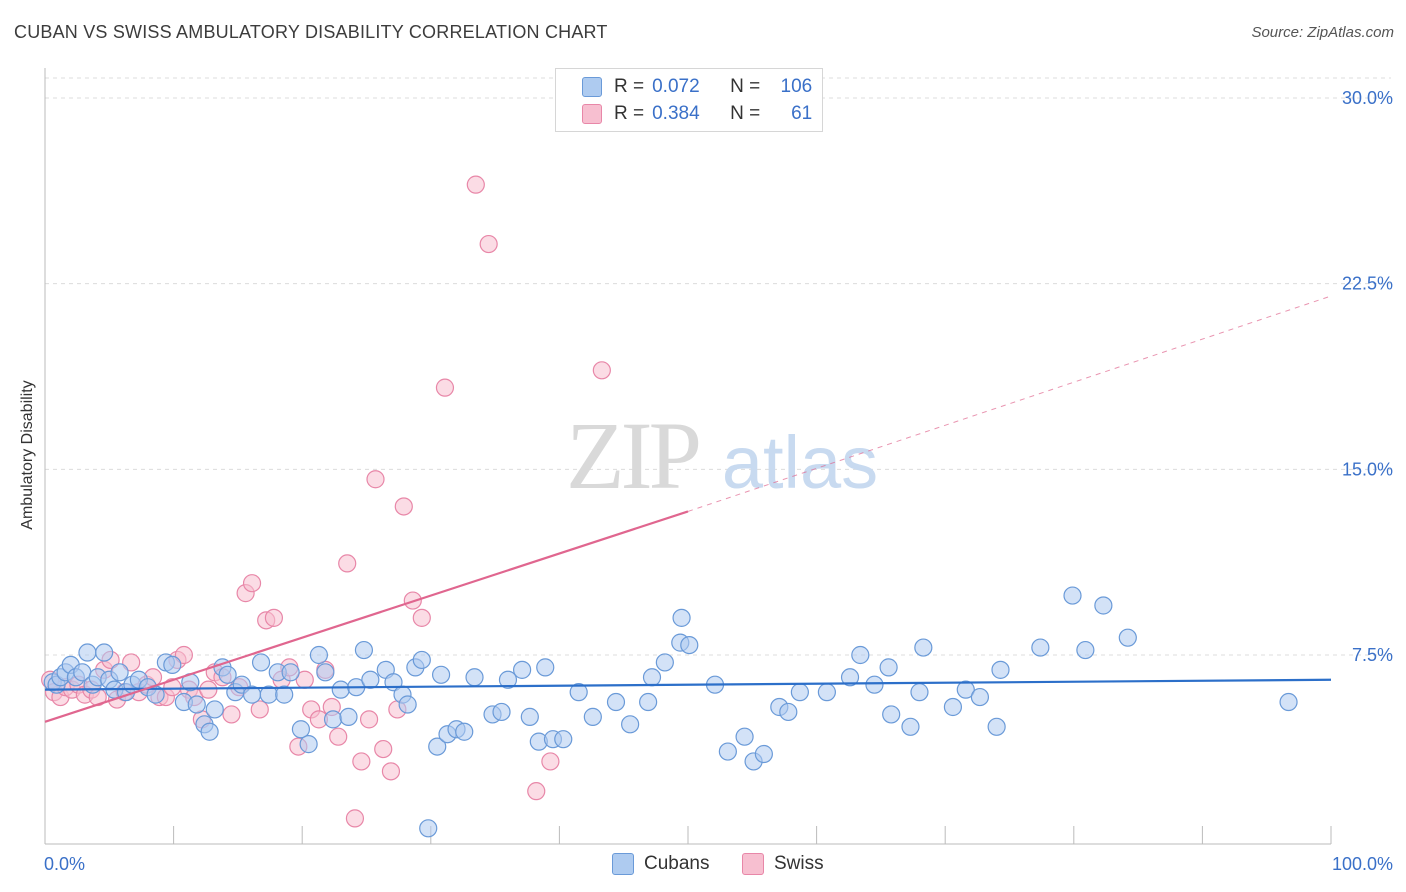 The width and height of the screenshot is (1406, 892). Describe the element at coordinates (366, 616) in the screenshot. I see `swiss-trend-line` at that location.